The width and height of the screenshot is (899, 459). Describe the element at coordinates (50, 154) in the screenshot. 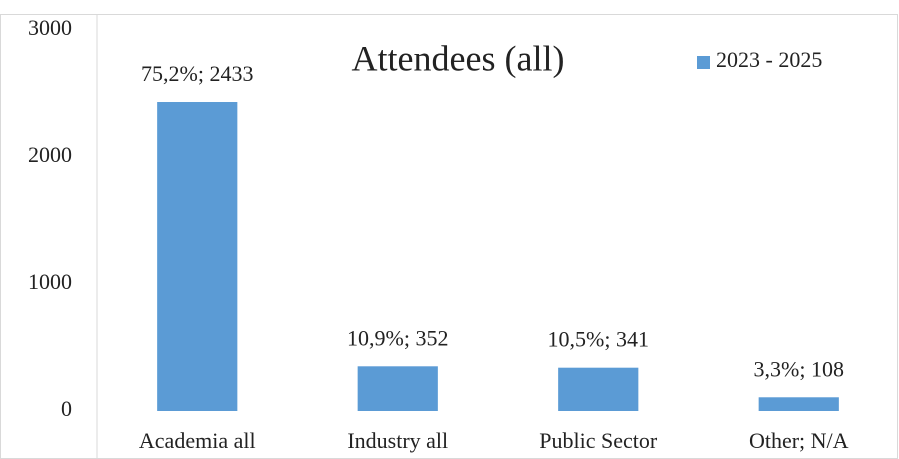

I see `y-tick-label: 2000` at that location.